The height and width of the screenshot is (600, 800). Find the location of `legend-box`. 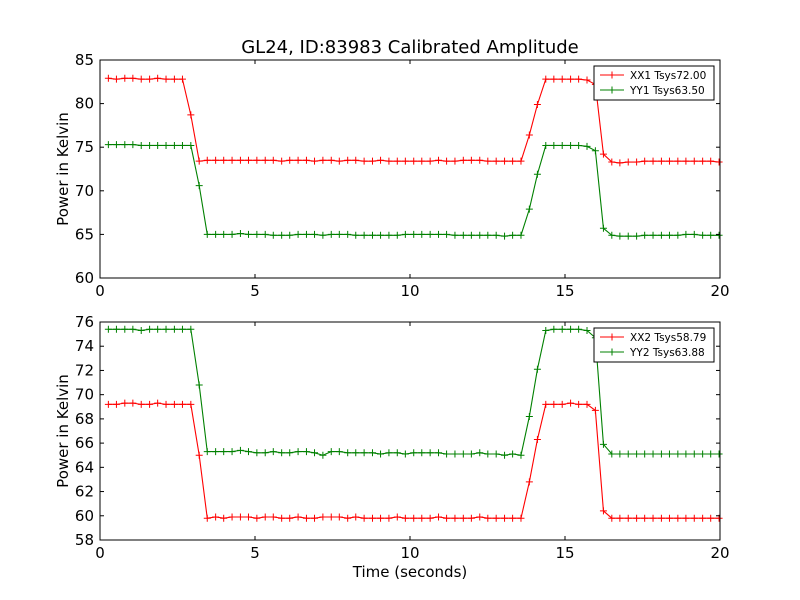

legend-box is located at coordinates (654, 83).